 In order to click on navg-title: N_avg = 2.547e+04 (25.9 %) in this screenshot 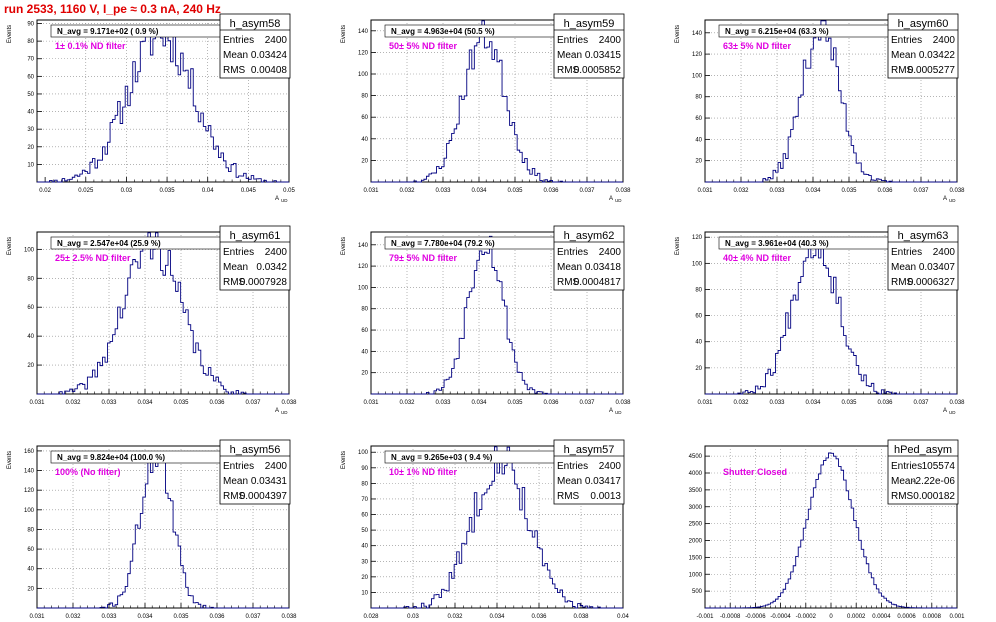, I will do `click(109, 243)`.